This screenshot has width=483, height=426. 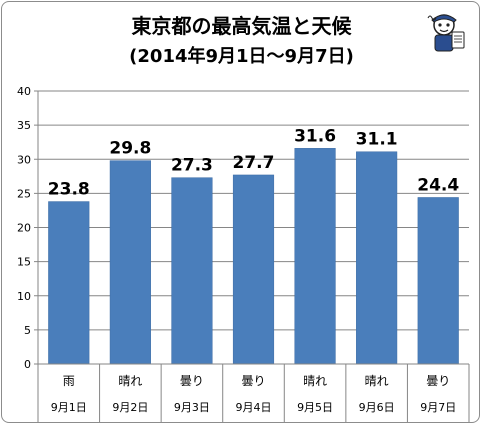 I want to click on date-label-7: 9月7日, so click(x=438, y=407).